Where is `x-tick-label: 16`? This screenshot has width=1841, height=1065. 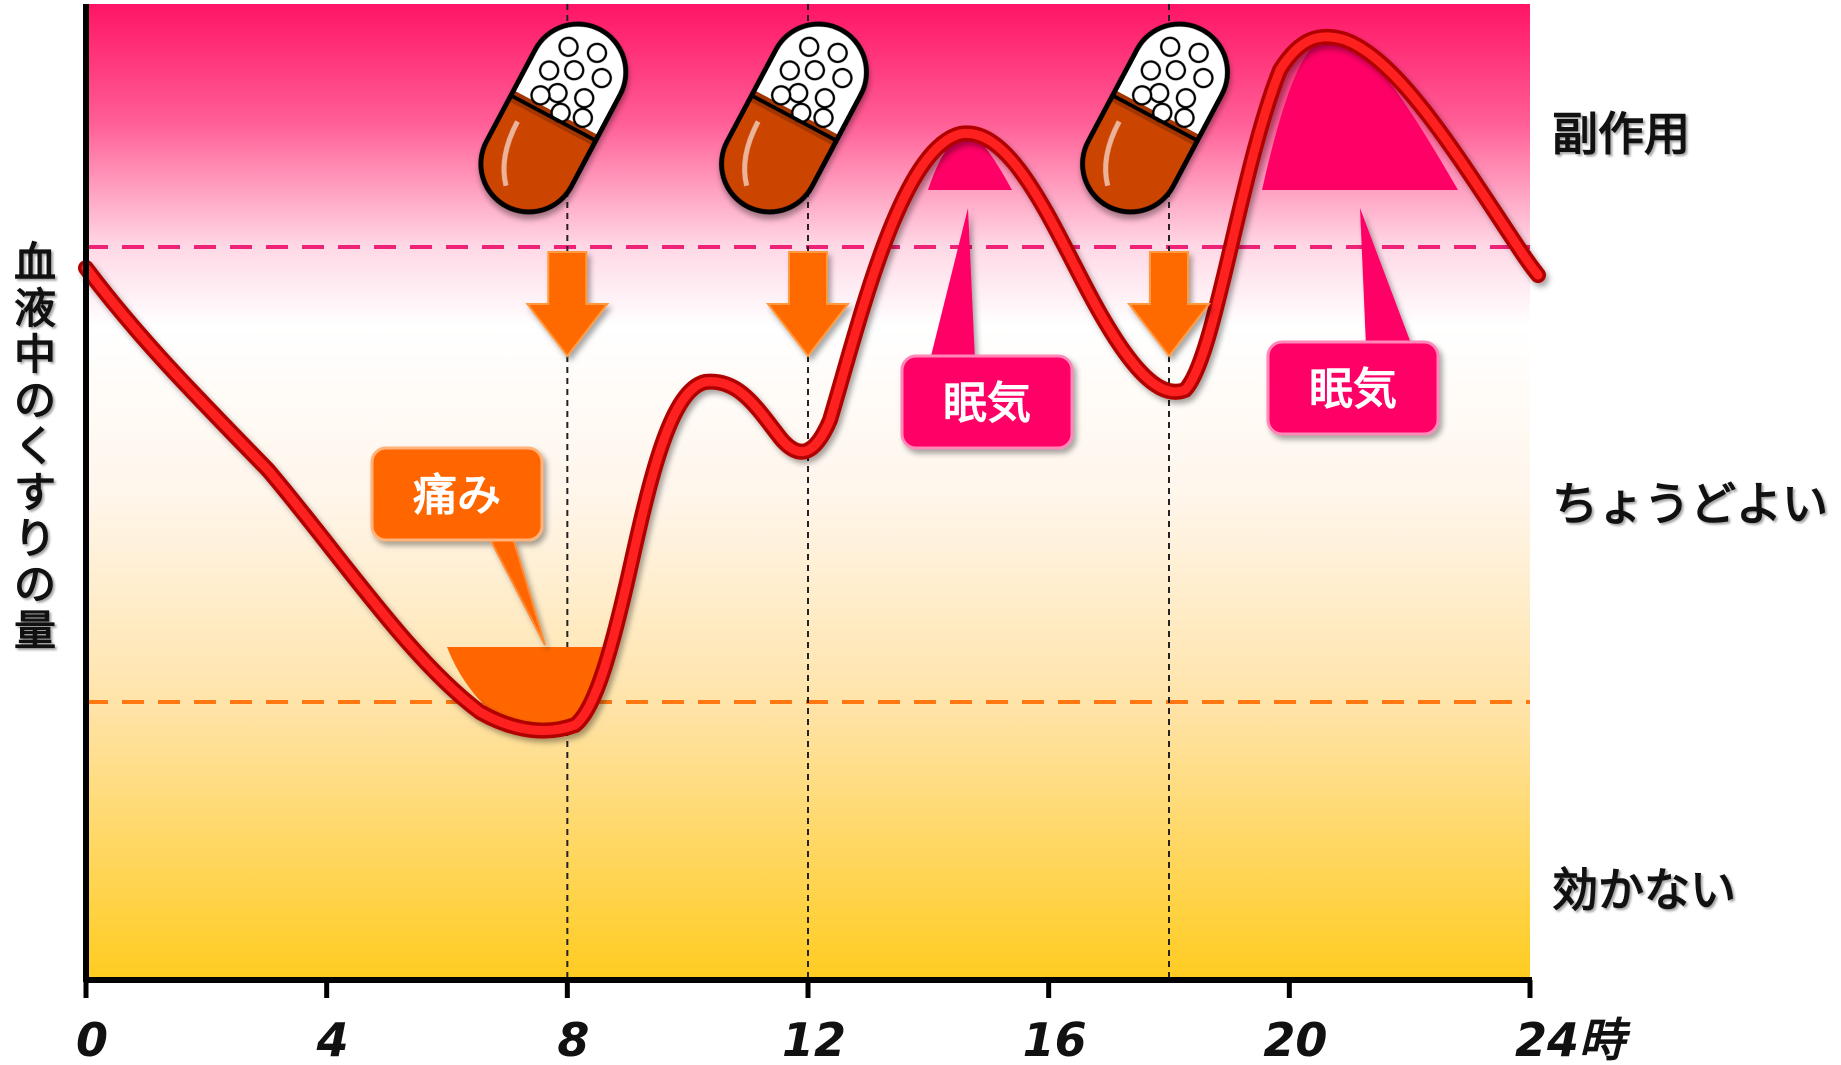 x-tick-label: 16 is located at coordinates (1055, 1037).